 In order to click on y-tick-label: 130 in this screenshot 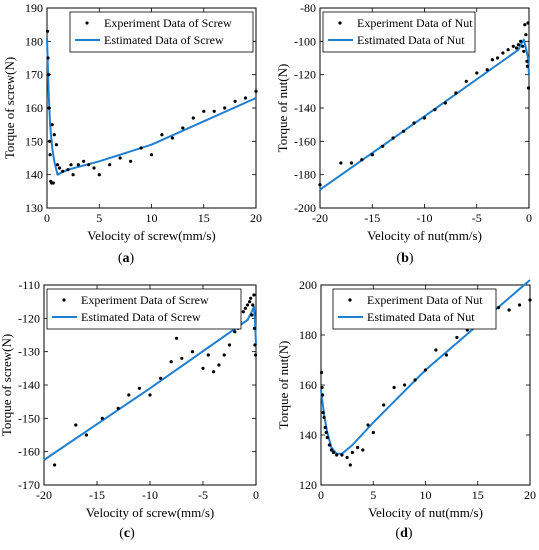, I will do `click(34, 208)`.